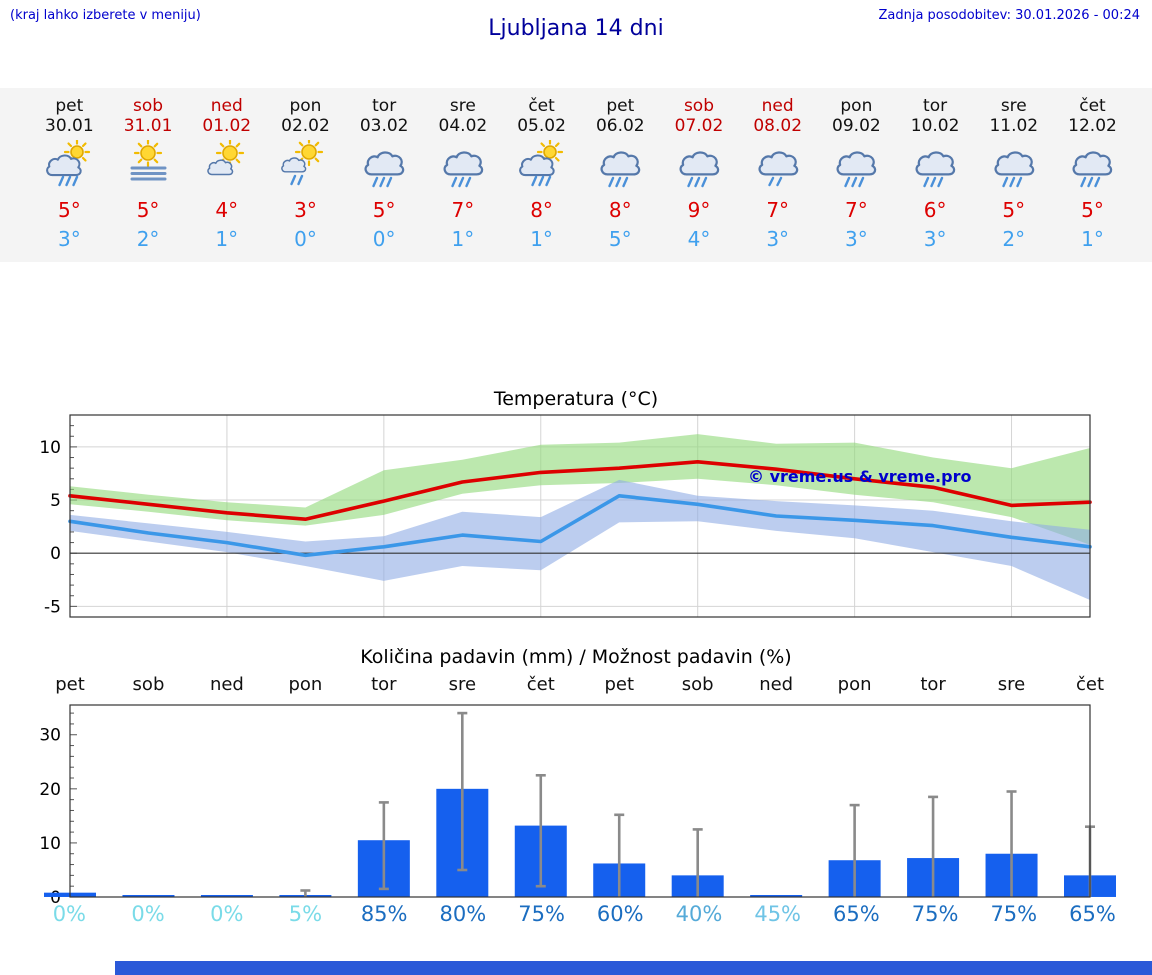 This screenshot has height=975, width=1152. I want to click on day-date: 12.02, so click(1092, 126).